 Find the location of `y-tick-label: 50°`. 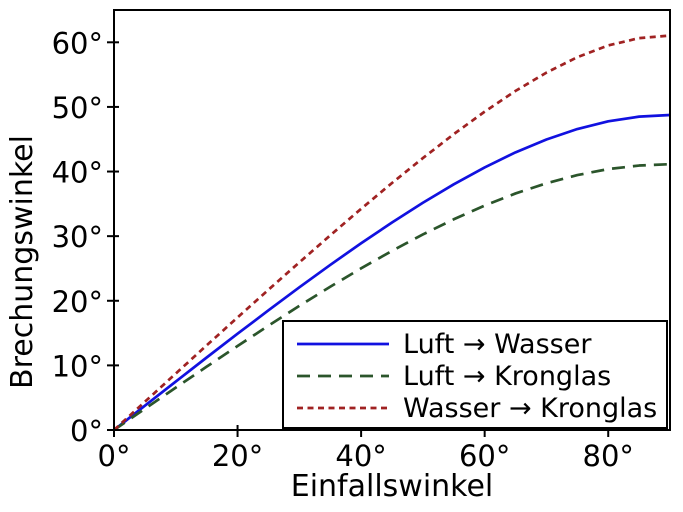

y-tick-label: 50° is located at coordinates (77, 108).